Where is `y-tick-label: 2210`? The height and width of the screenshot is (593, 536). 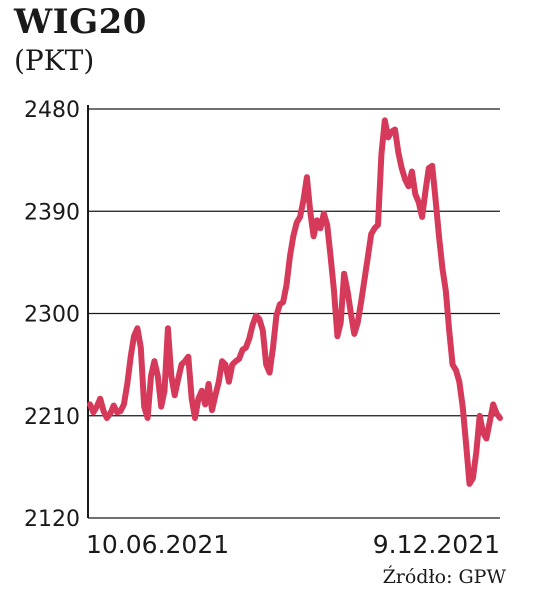 y-tick-label: 2210 is located at coordinates (52, 417).